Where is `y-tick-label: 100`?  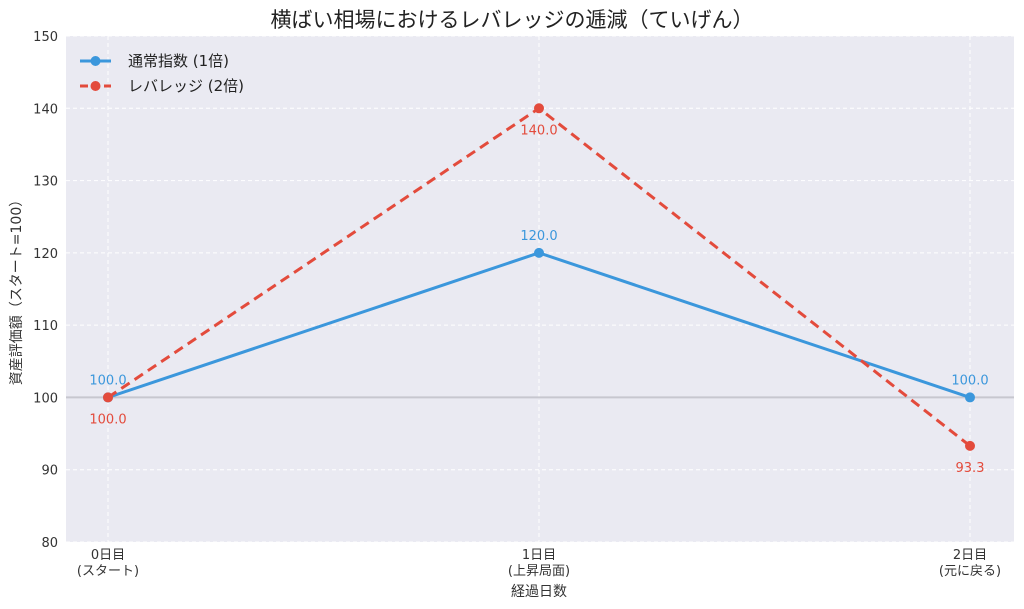
y-tick-label: 100 is located at coordinates (45, 398).